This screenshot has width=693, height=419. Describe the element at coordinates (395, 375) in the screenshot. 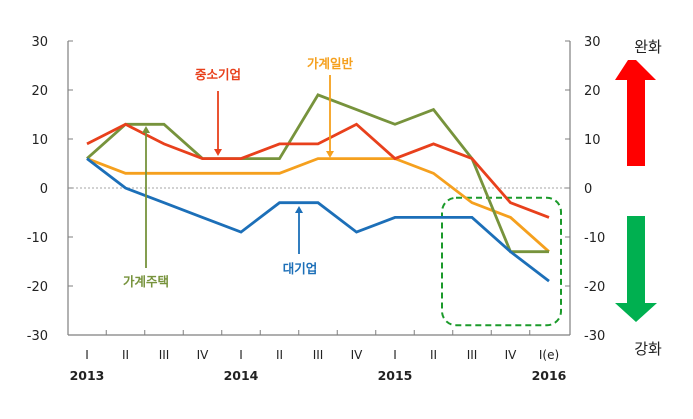

I see `year-label: 2015` at that location.